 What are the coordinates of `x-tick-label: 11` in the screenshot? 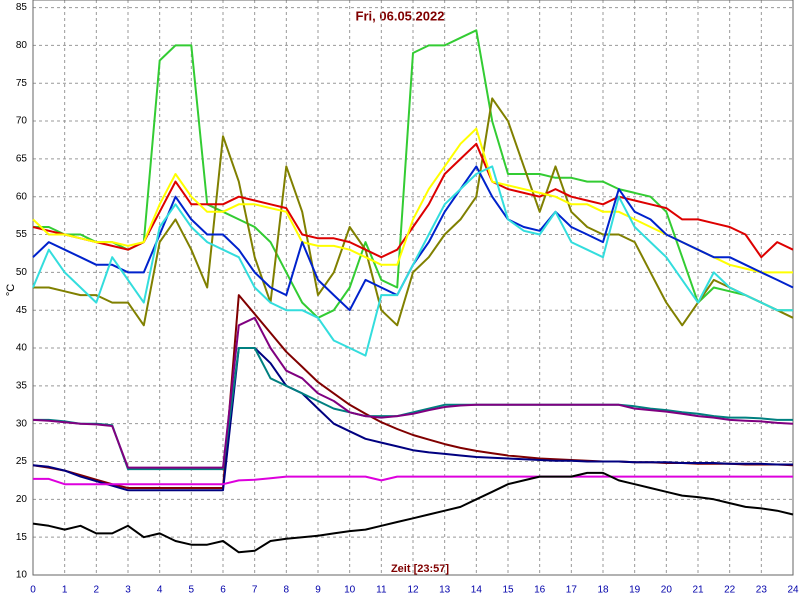 It's located at (381, 590).